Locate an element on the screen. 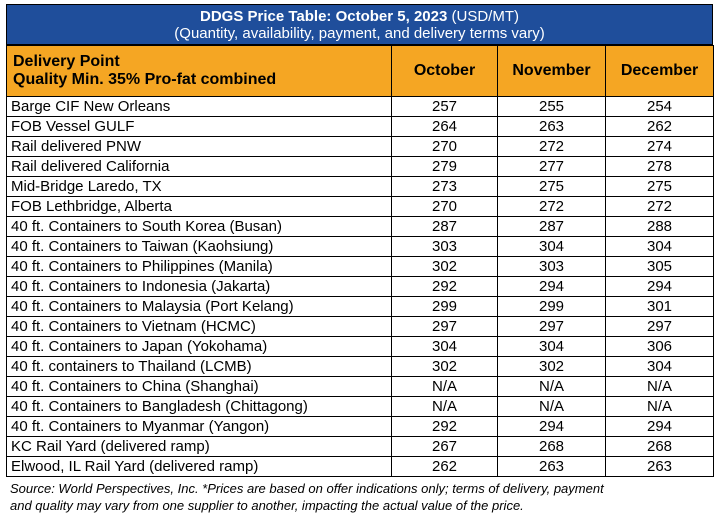  table-row: Rail delivered PNW 270 272 274 is located at coordinates (360, 146).